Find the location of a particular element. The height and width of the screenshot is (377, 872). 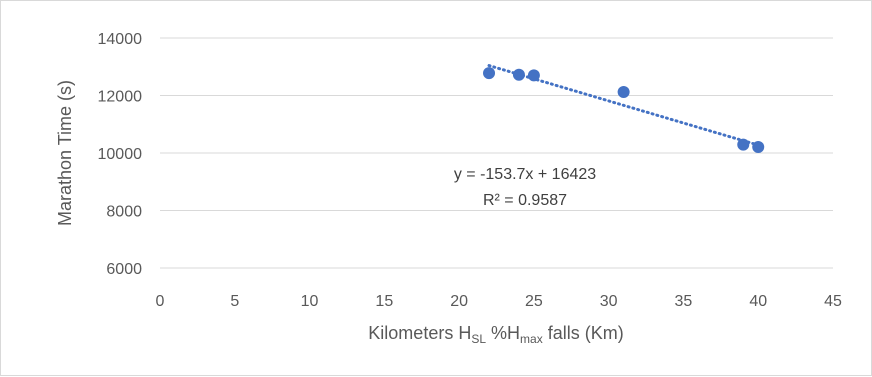

x-tick-label: 35 is located at coordinates (684, 301).